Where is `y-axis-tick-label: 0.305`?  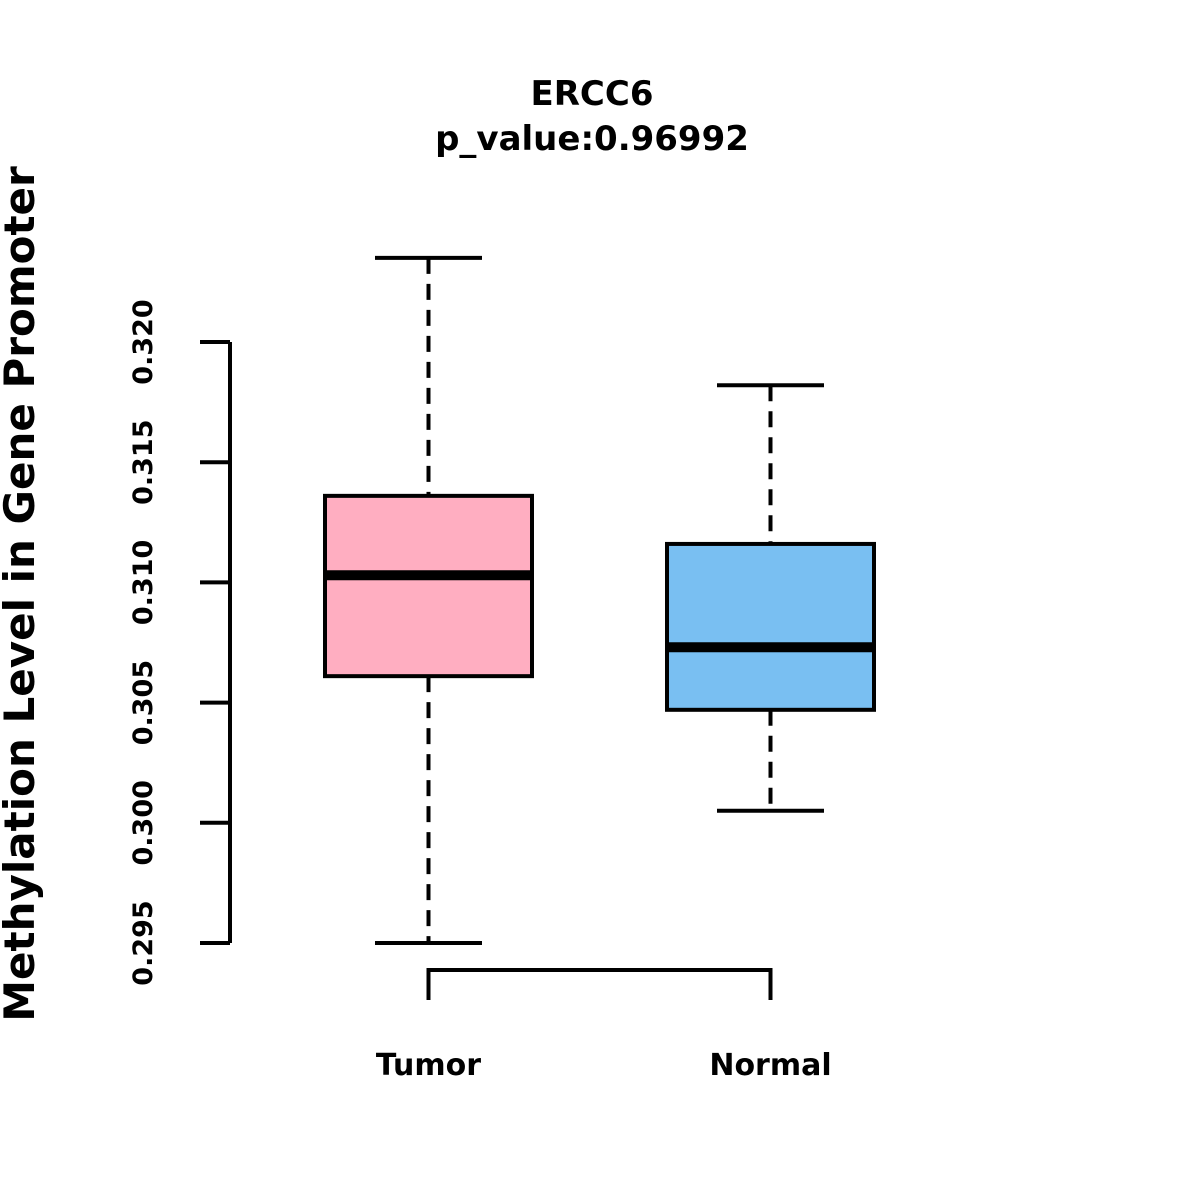 y-axis-tick-label: 0.305 is located at coordinates (143, 702).